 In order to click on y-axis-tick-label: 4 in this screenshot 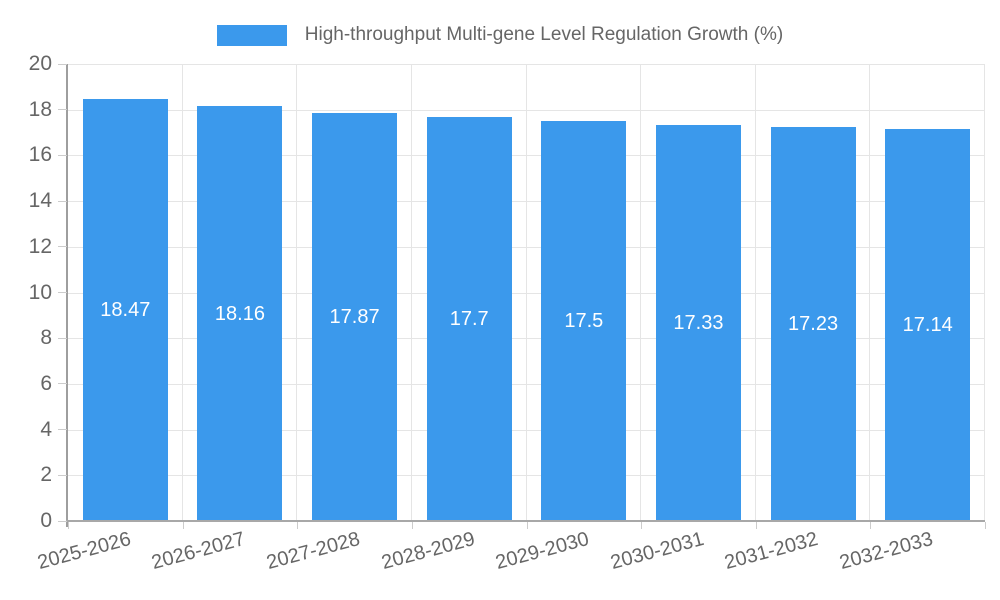, I will do `click(46, 429)`.